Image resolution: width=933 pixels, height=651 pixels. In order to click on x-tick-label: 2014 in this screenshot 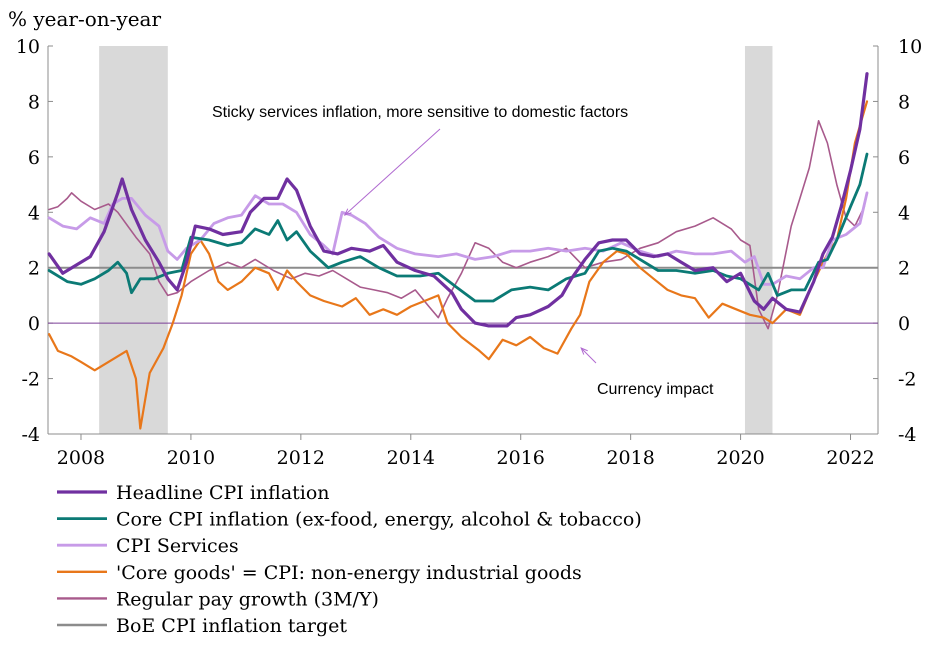, I will do `click(411, 458)`.